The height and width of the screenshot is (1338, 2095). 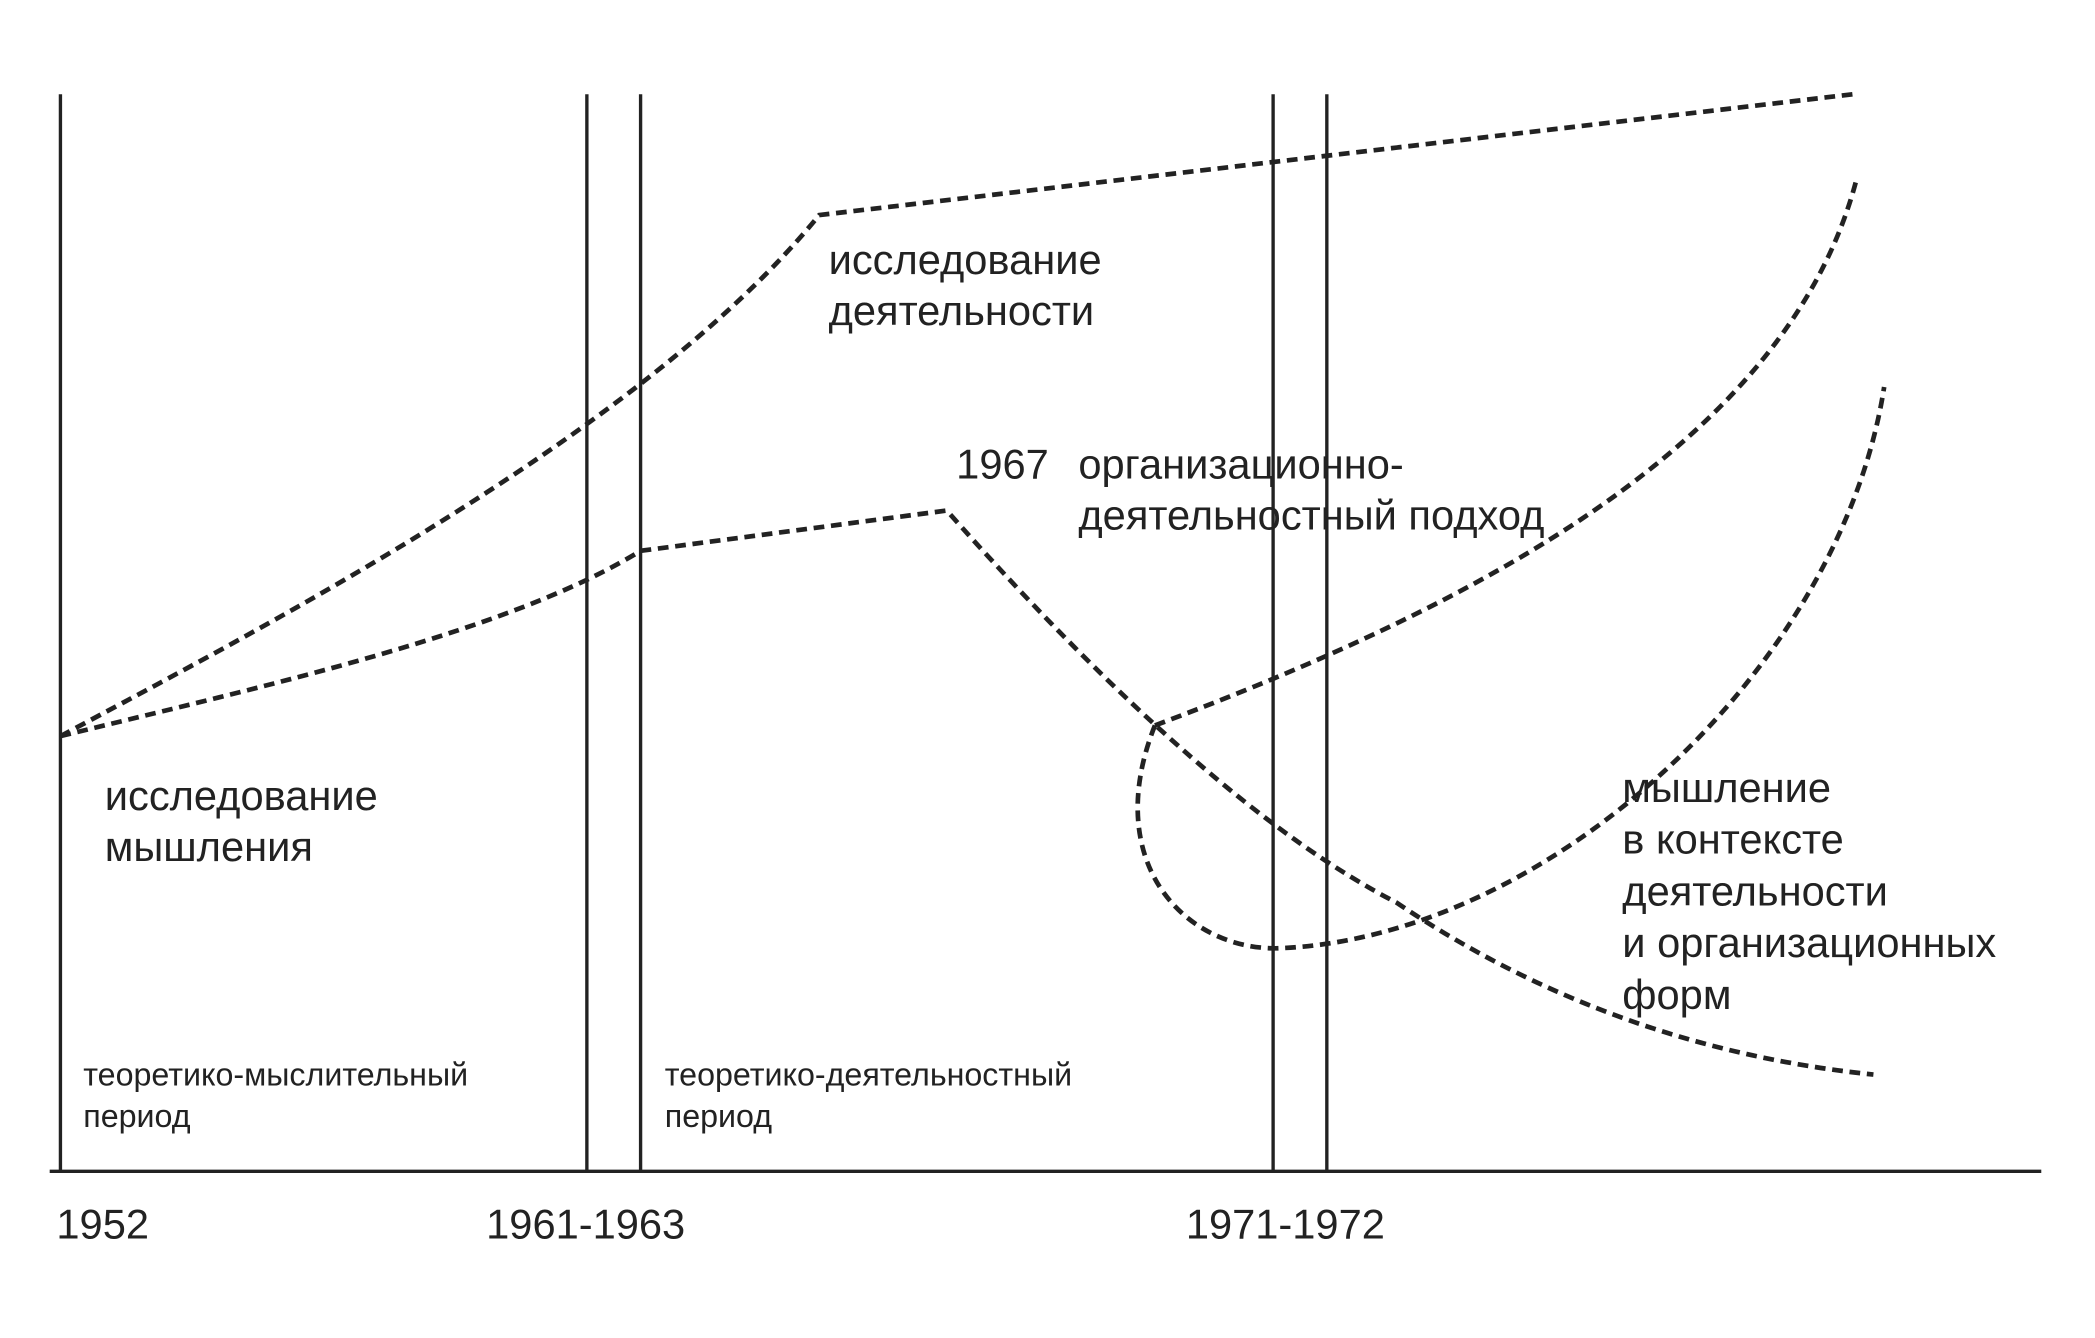 What do you see at coordinates (585, 1223) in the screenshot?
I see `year-label: 1961-1963` at bounding box center [585, 1223].